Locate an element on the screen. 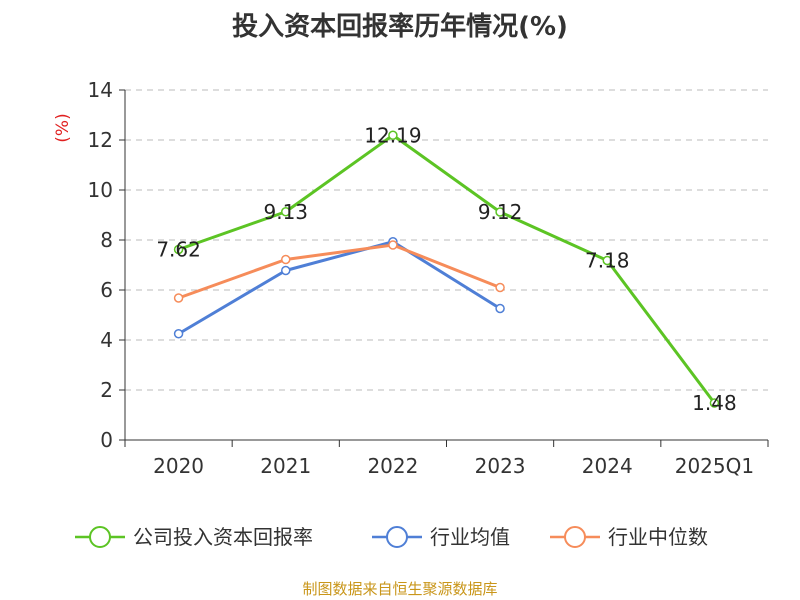 The image size is (800, 600). y-tick-labels: 0 2 4 6 8 10 12 14 is located at coordinates (100, 265).